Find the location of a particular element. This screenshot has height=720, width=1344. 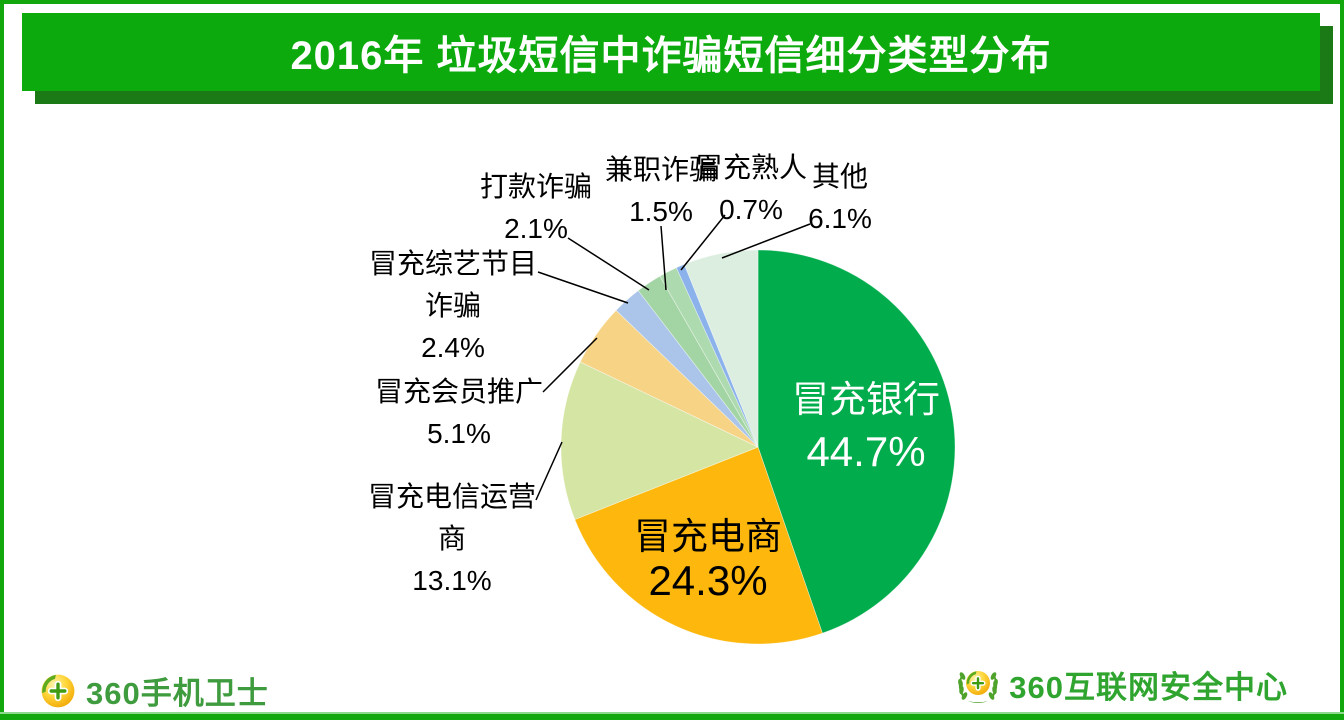

360-ball-icon is located at coordinates (58, 690).